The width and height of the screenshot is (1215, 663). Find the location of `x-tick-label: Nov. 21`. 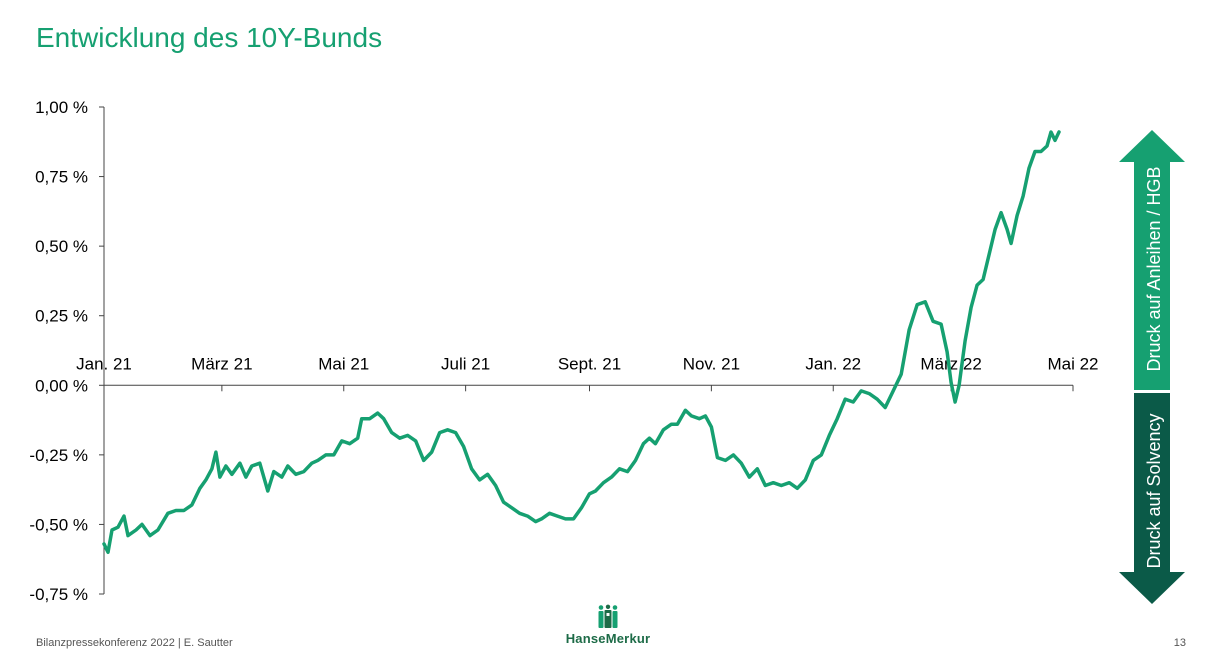

x-tick-label: Nov. 21 is located at coordinates (711, 363).